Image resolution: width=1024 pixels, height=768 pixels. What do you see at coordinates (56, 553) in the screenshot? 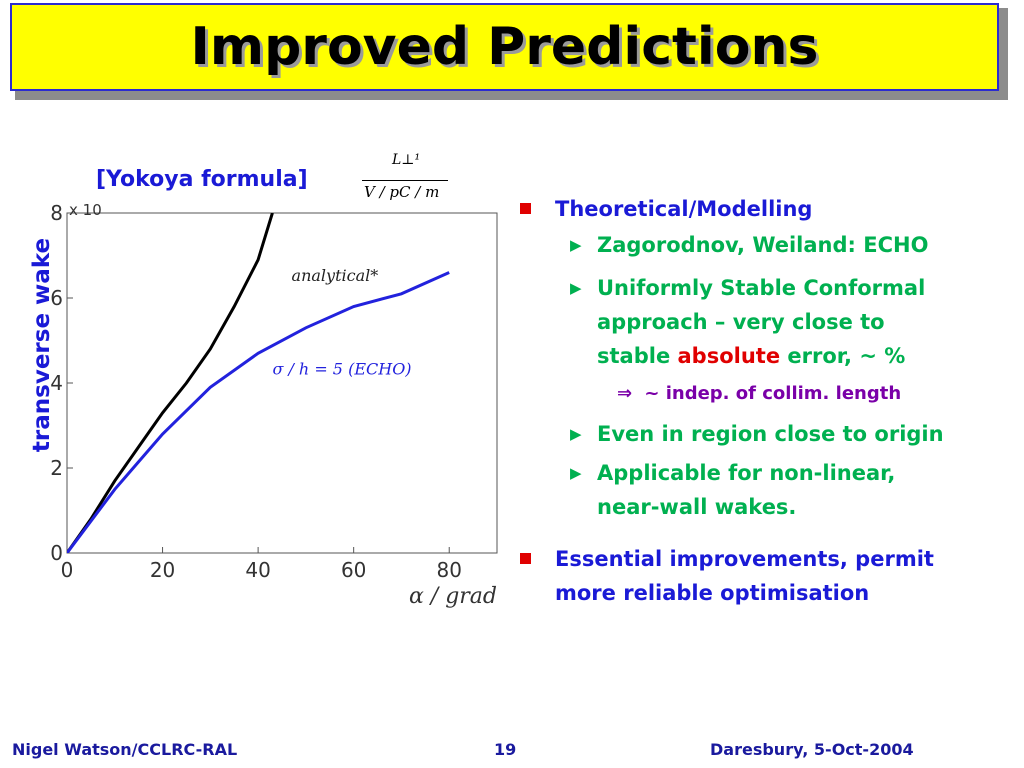
I see `y-tick-label: 0` at bounding box center [56, 553].